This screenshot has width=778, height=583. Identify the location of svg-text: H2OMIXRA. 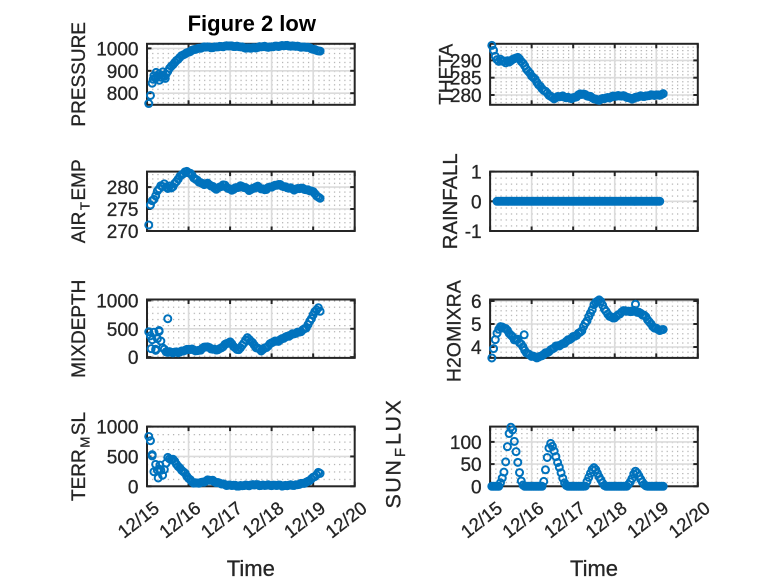
(455, 331).